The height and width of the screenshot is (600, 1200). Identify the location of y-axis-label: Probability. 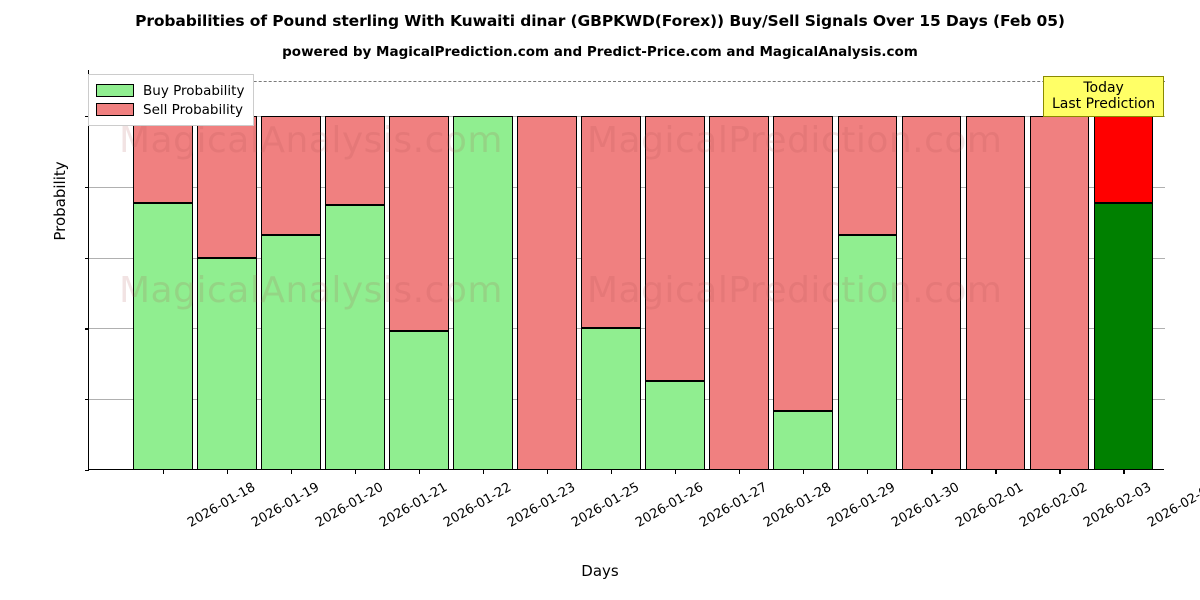
(60, 201).